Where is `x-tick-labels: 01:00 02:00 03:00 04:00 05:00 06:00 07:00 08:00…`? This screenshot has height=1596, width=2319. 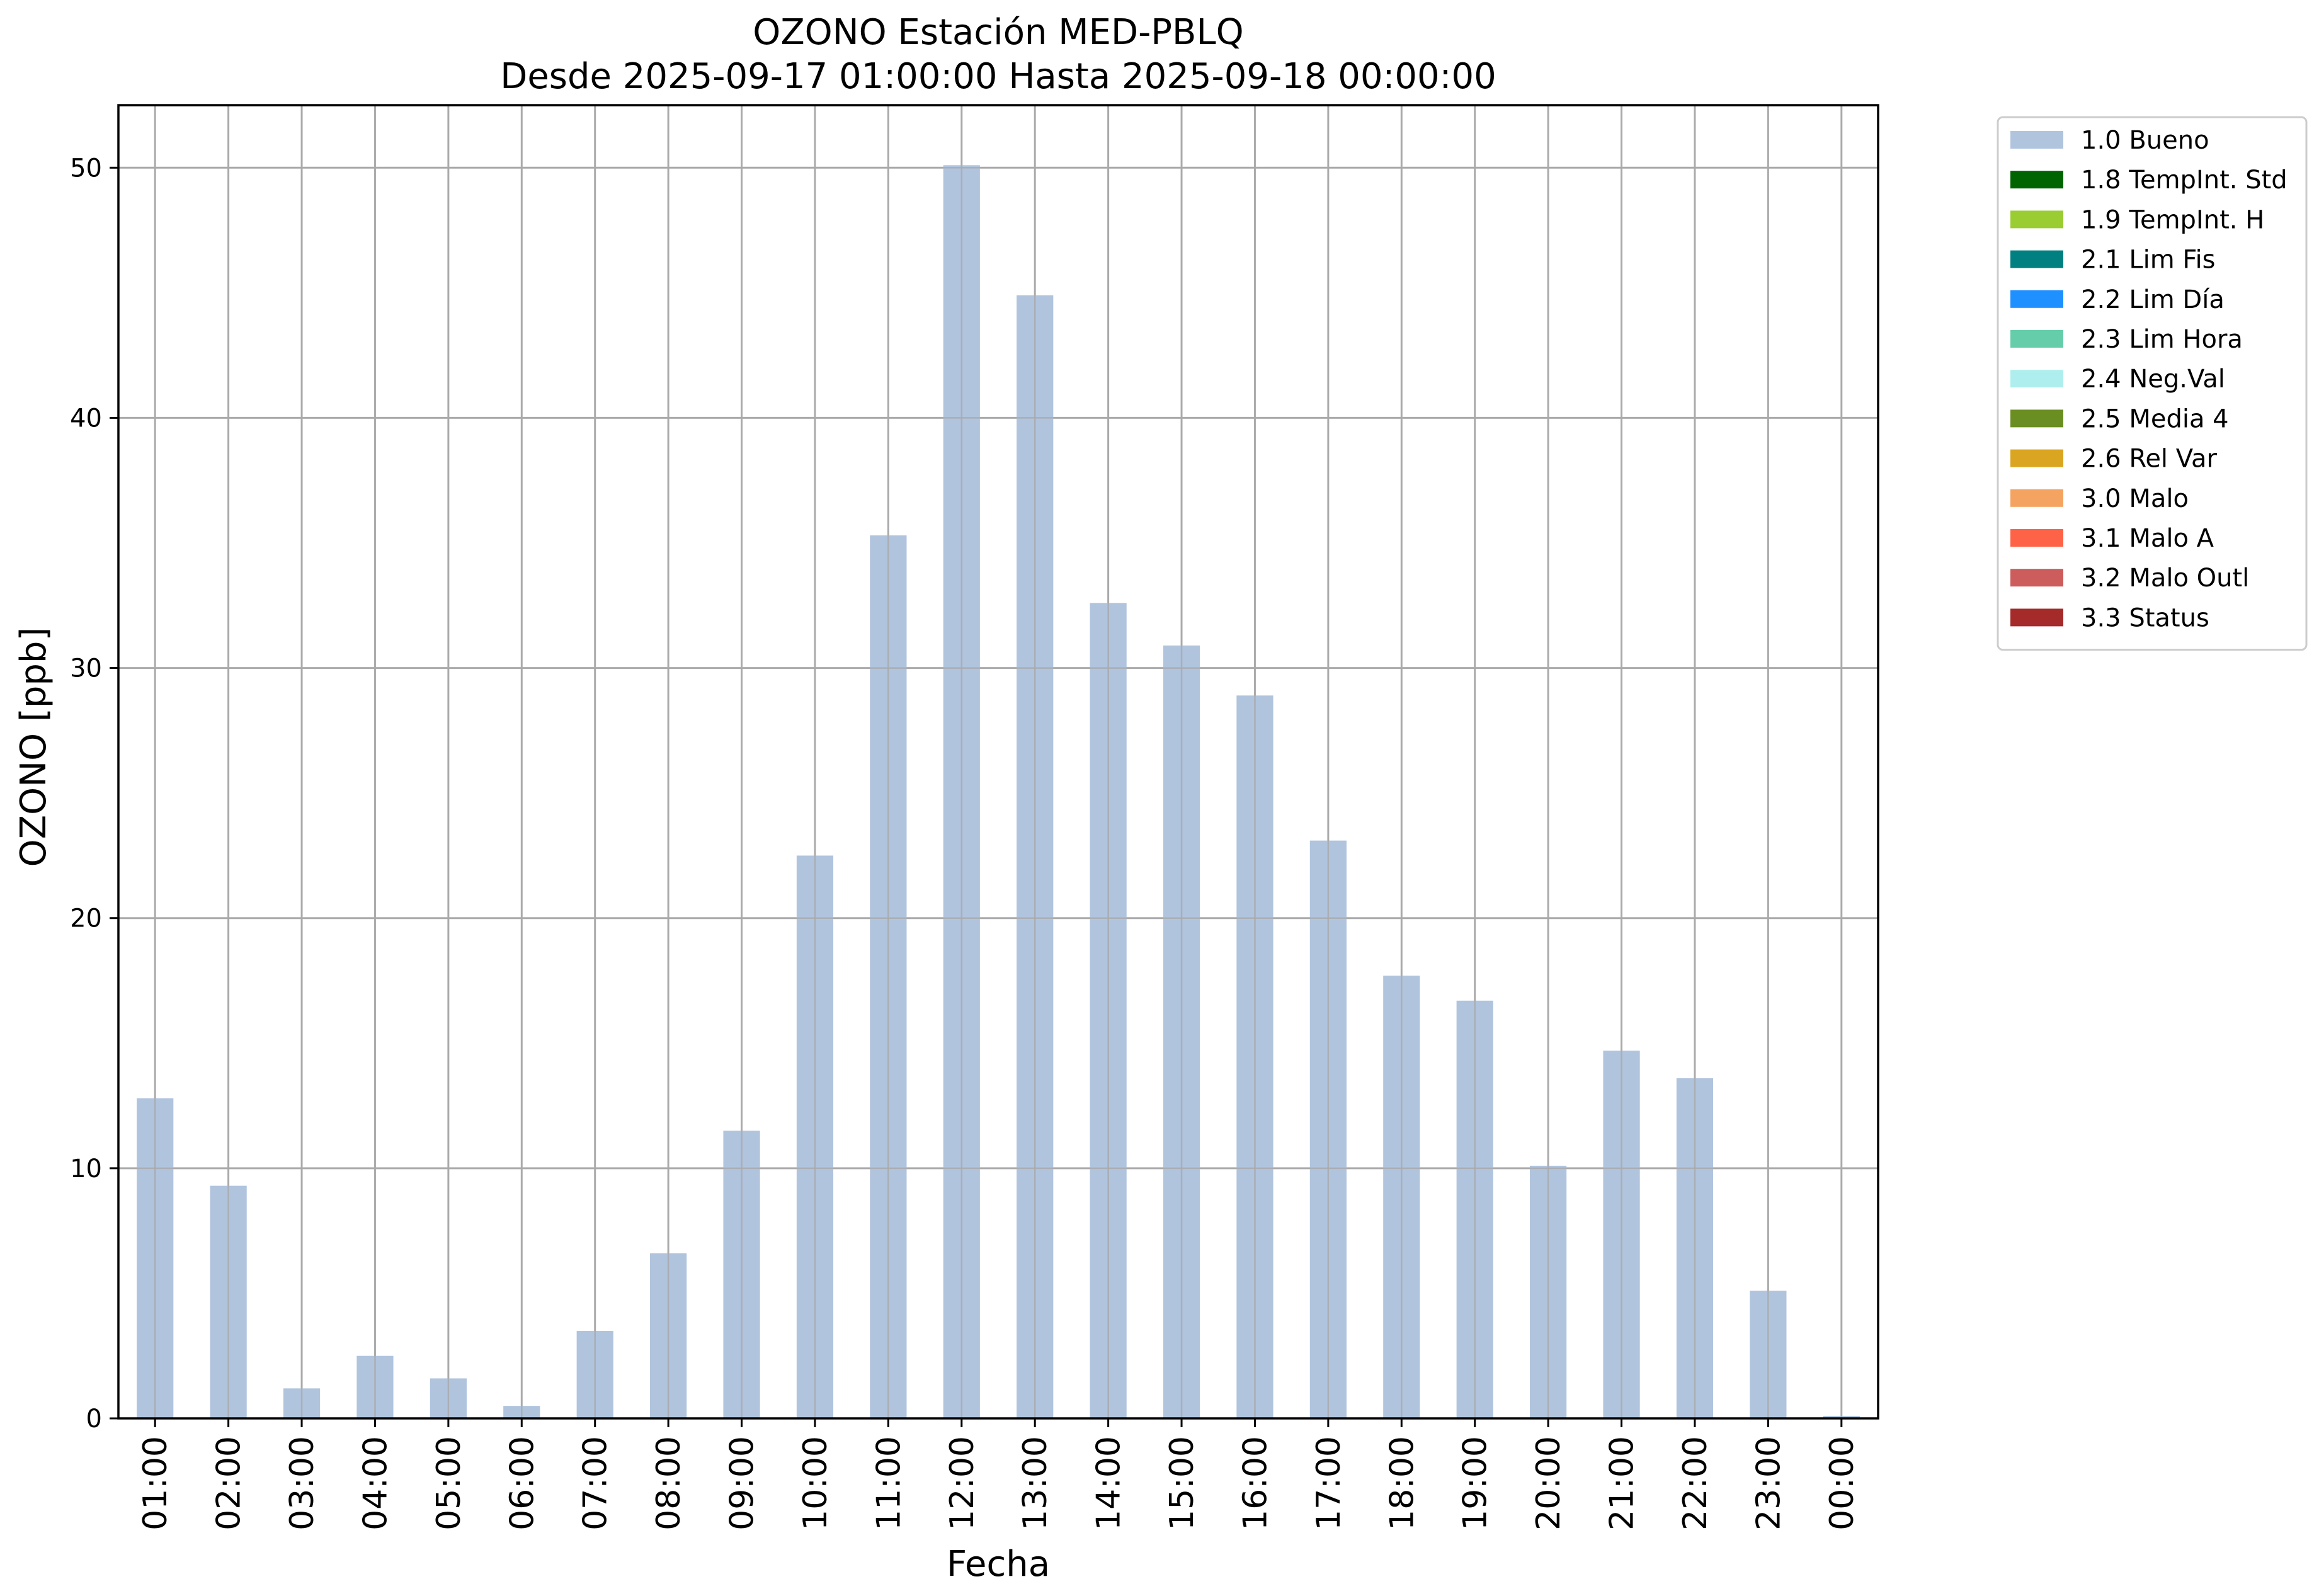
x-tick-labels: 01:00 02:00 03:00 04:00 05:00 06:00 07:00 08:00… is located at coordinates (999, 1483).